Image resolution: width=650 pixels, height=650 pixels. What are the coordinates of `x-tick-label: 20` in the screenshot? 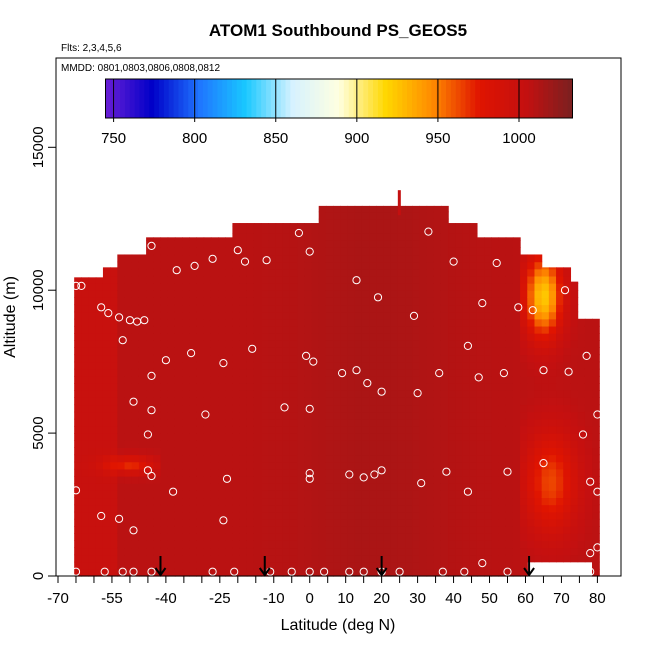 It's located at (381, 598).